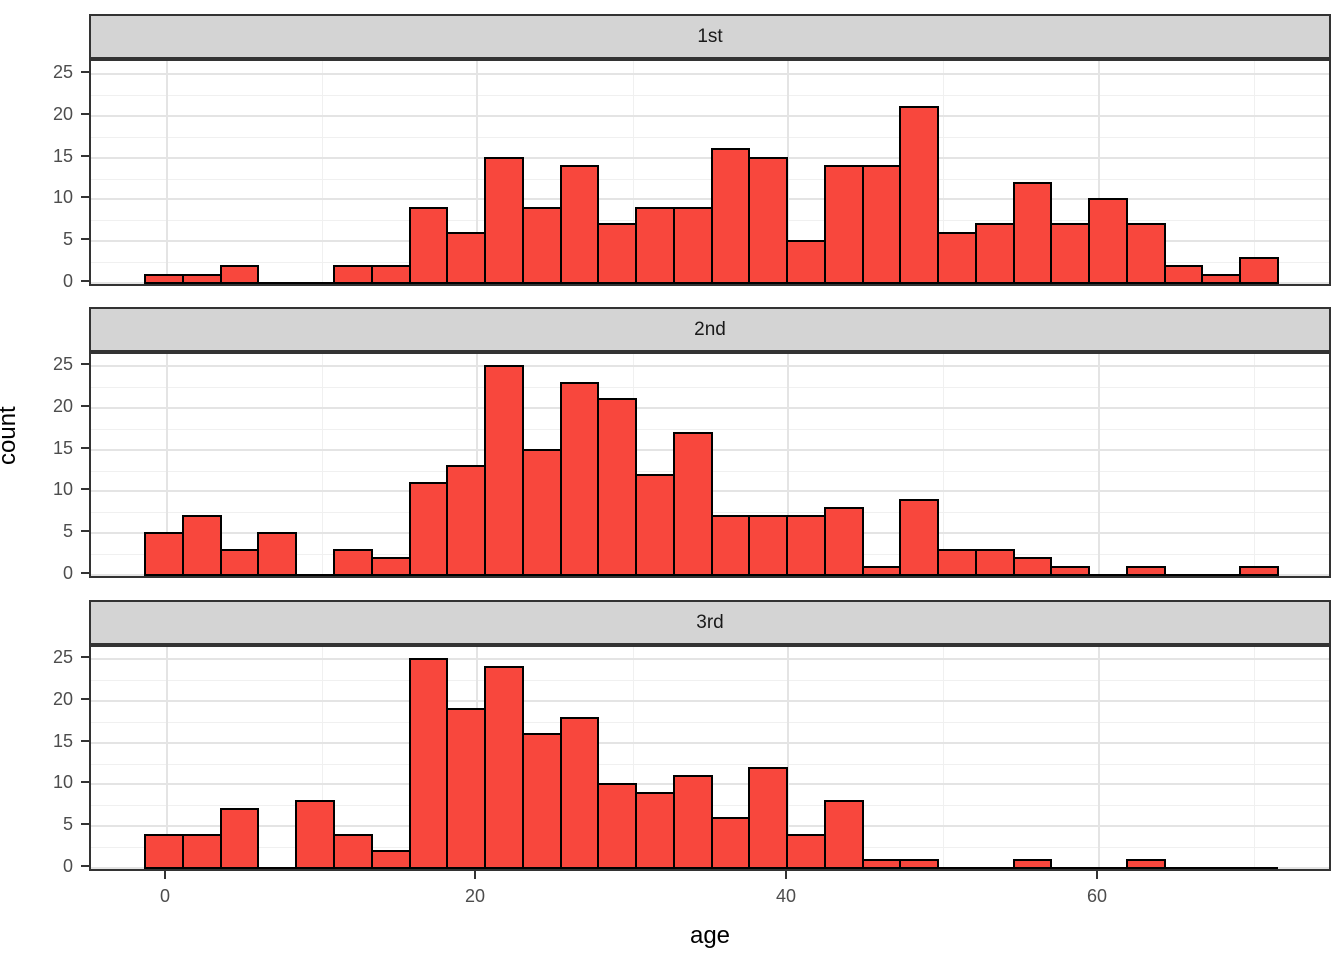  I want to click on facet-strip-label: 2nd, so click(710, 329).